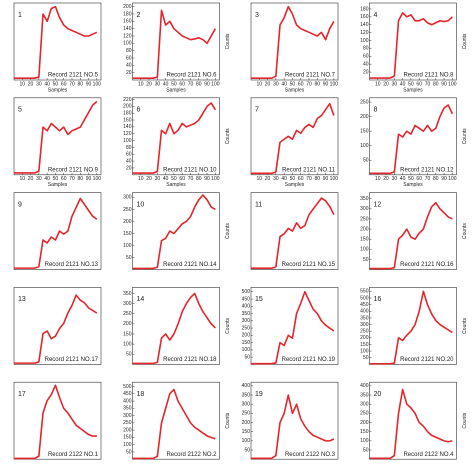 The height and width of the screenshot is (474, 474). I want to click on record-label: Record 2121 NO.7, so click(310, 76).